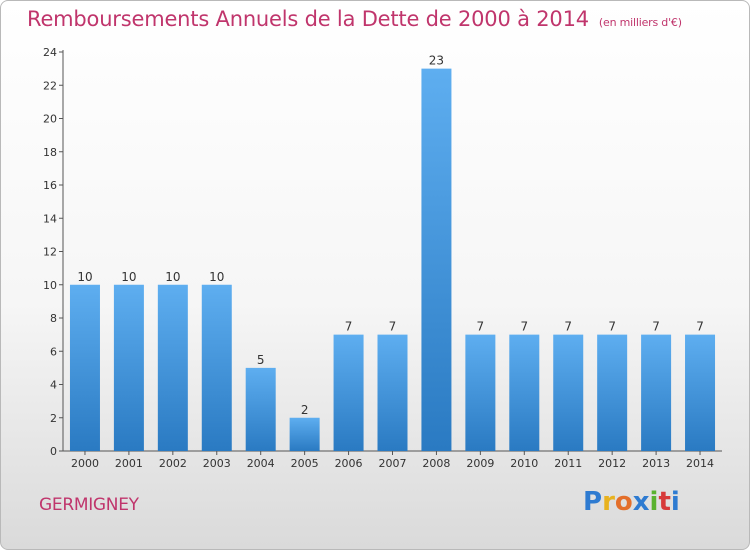 The height and width of the screenshot is (550, 750). What do you see at coordinates (50, 185) in the screenshot?
I see `y-tick-label: 16` at bounding box center [50, 185].